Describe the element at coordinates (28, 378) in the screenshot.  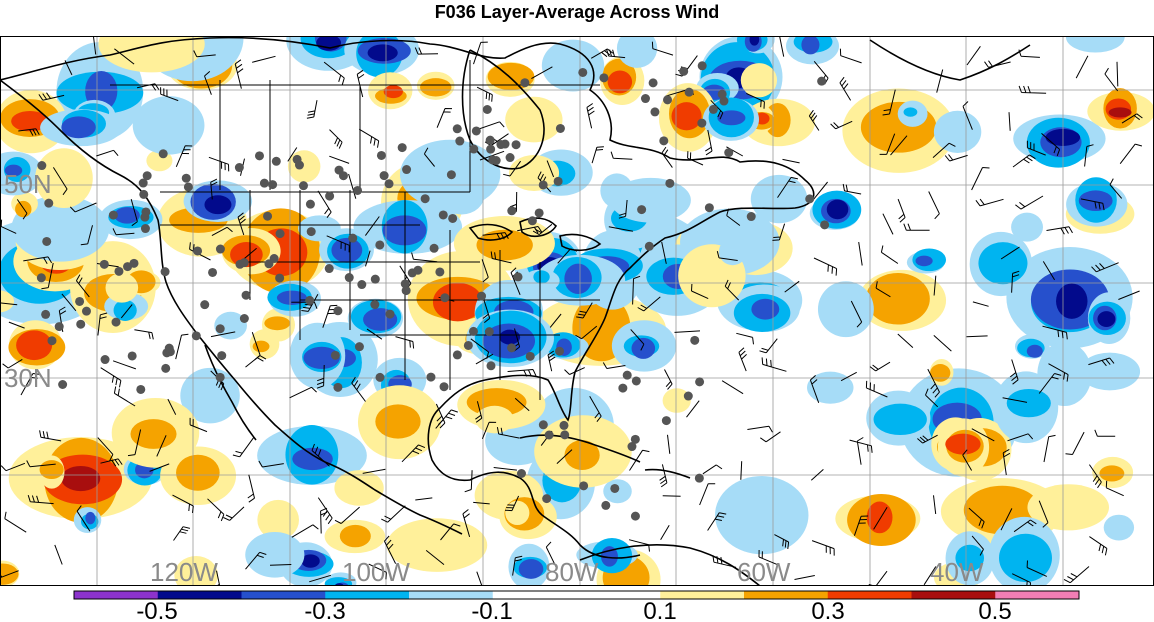
I see `lat-label-30n: 30N` at that location.